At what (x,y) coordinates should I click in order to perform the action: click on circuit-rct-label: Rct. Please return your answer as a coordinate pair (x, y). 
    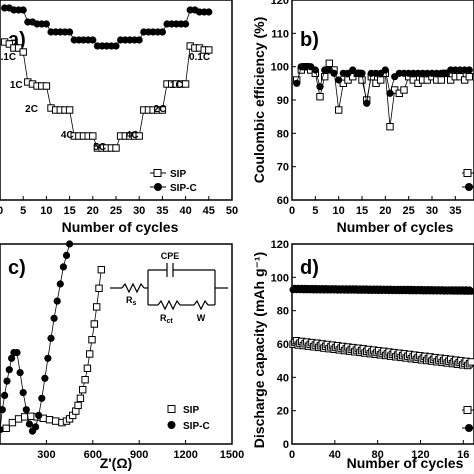
    Looking at the image, I should click on (166, 319).